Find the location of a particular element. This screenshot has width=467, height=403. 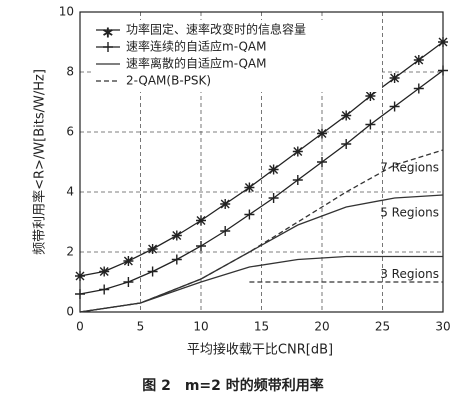

y-tick-label: 4 is located at coordinates (70, 192).